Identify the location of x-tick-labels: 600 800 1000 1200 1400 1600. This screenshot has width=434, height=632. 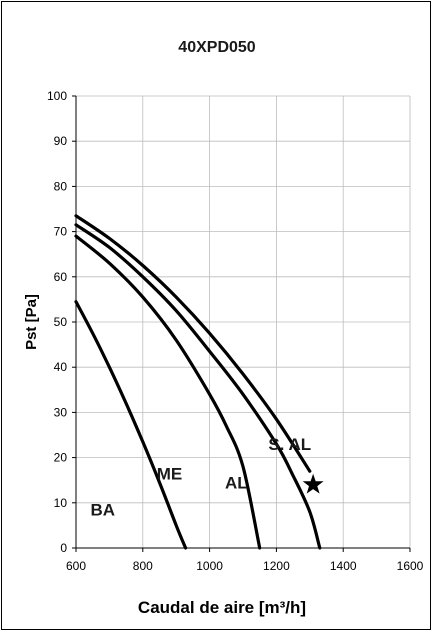
(245, 566).